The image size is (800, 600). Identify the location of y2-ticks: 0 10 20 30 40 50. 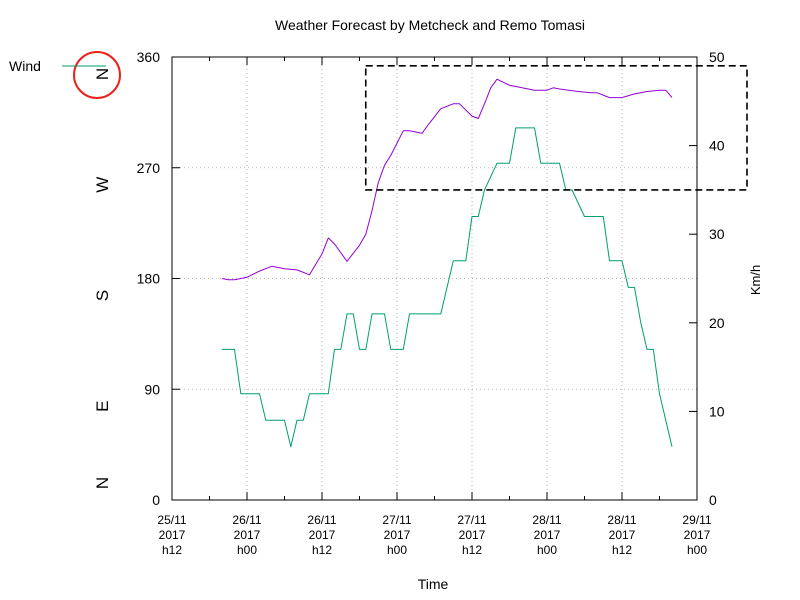
(707, 278).